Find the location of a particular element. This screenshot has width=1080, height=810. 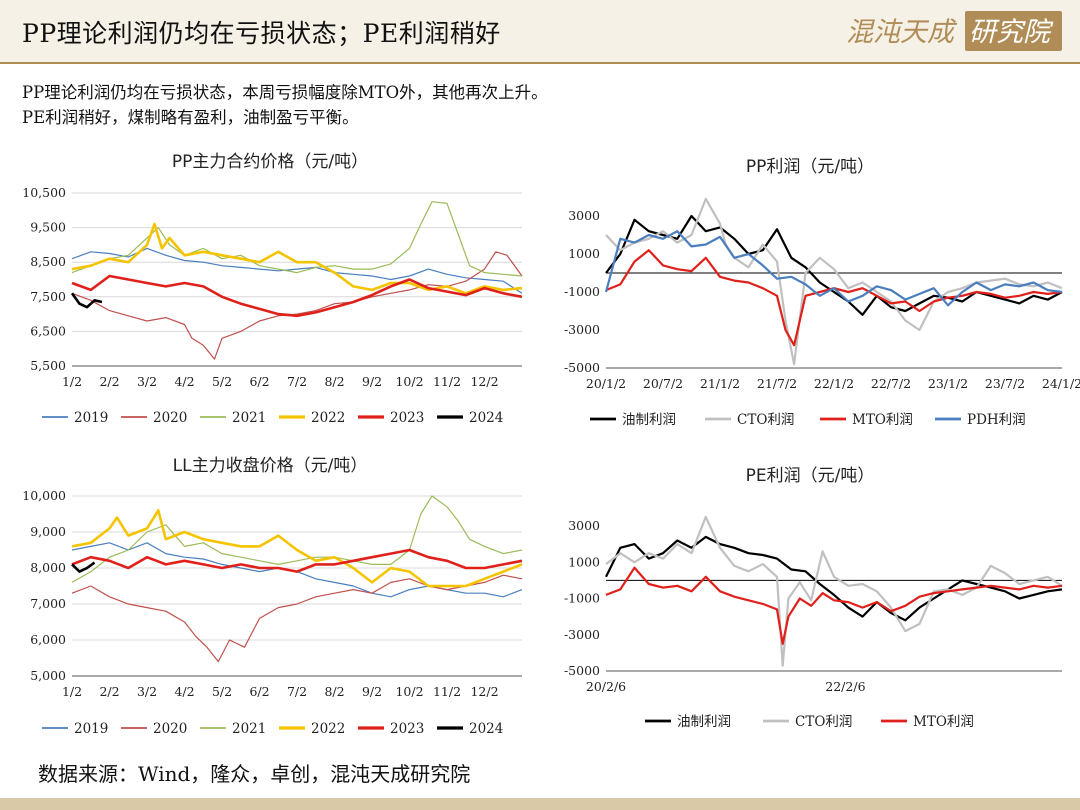

y-tick-label: 7,000 is located at coordinates (48, 603).